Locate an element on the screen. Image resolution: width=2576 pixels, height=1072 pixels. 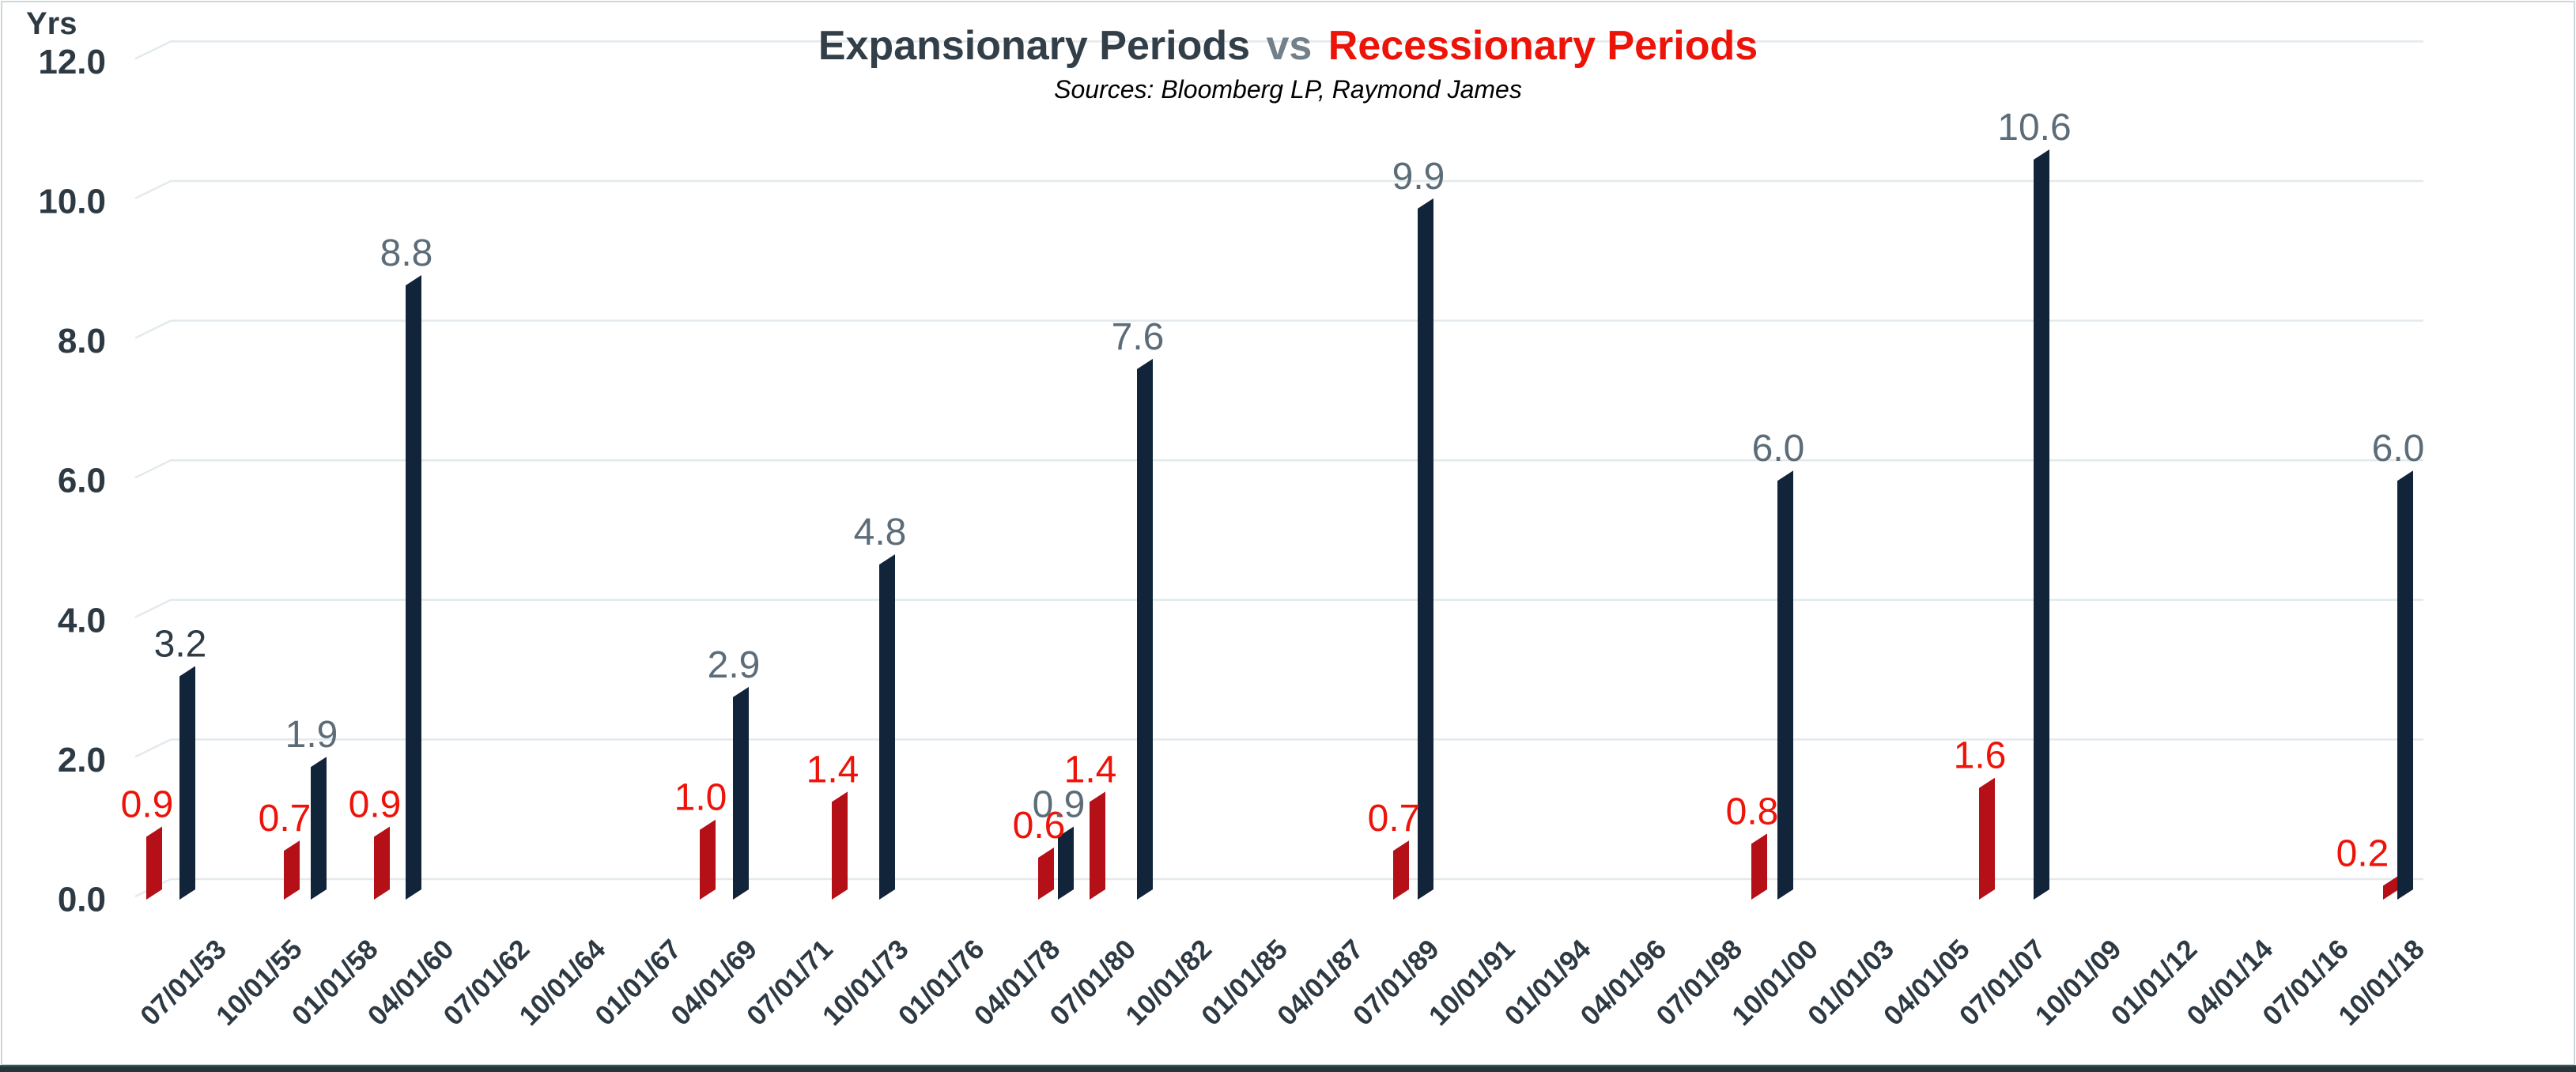
bar-label-expansion-2: 8.8 is located at coordinates (406, 253).